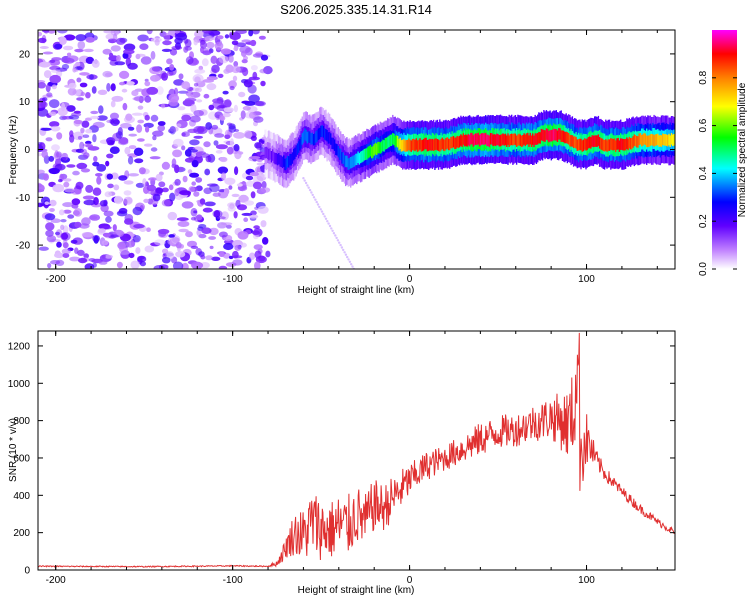  I want to click on colorbar-gradient, so click(724, 149).